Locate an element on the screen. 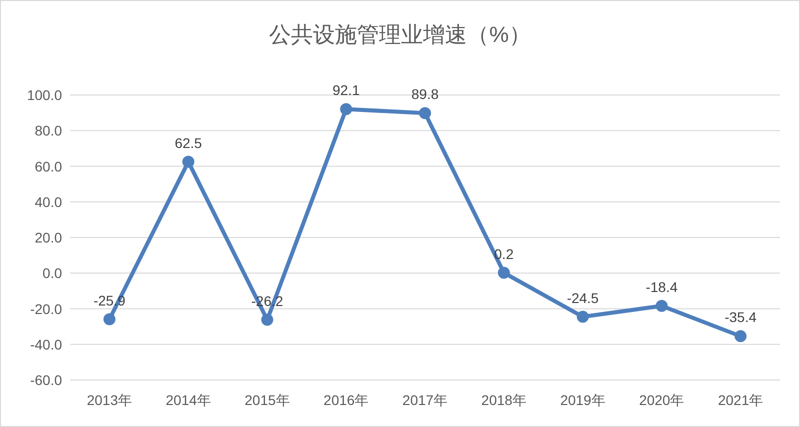  x-tick-label: 2017年 is located at coordinates (425, 400).